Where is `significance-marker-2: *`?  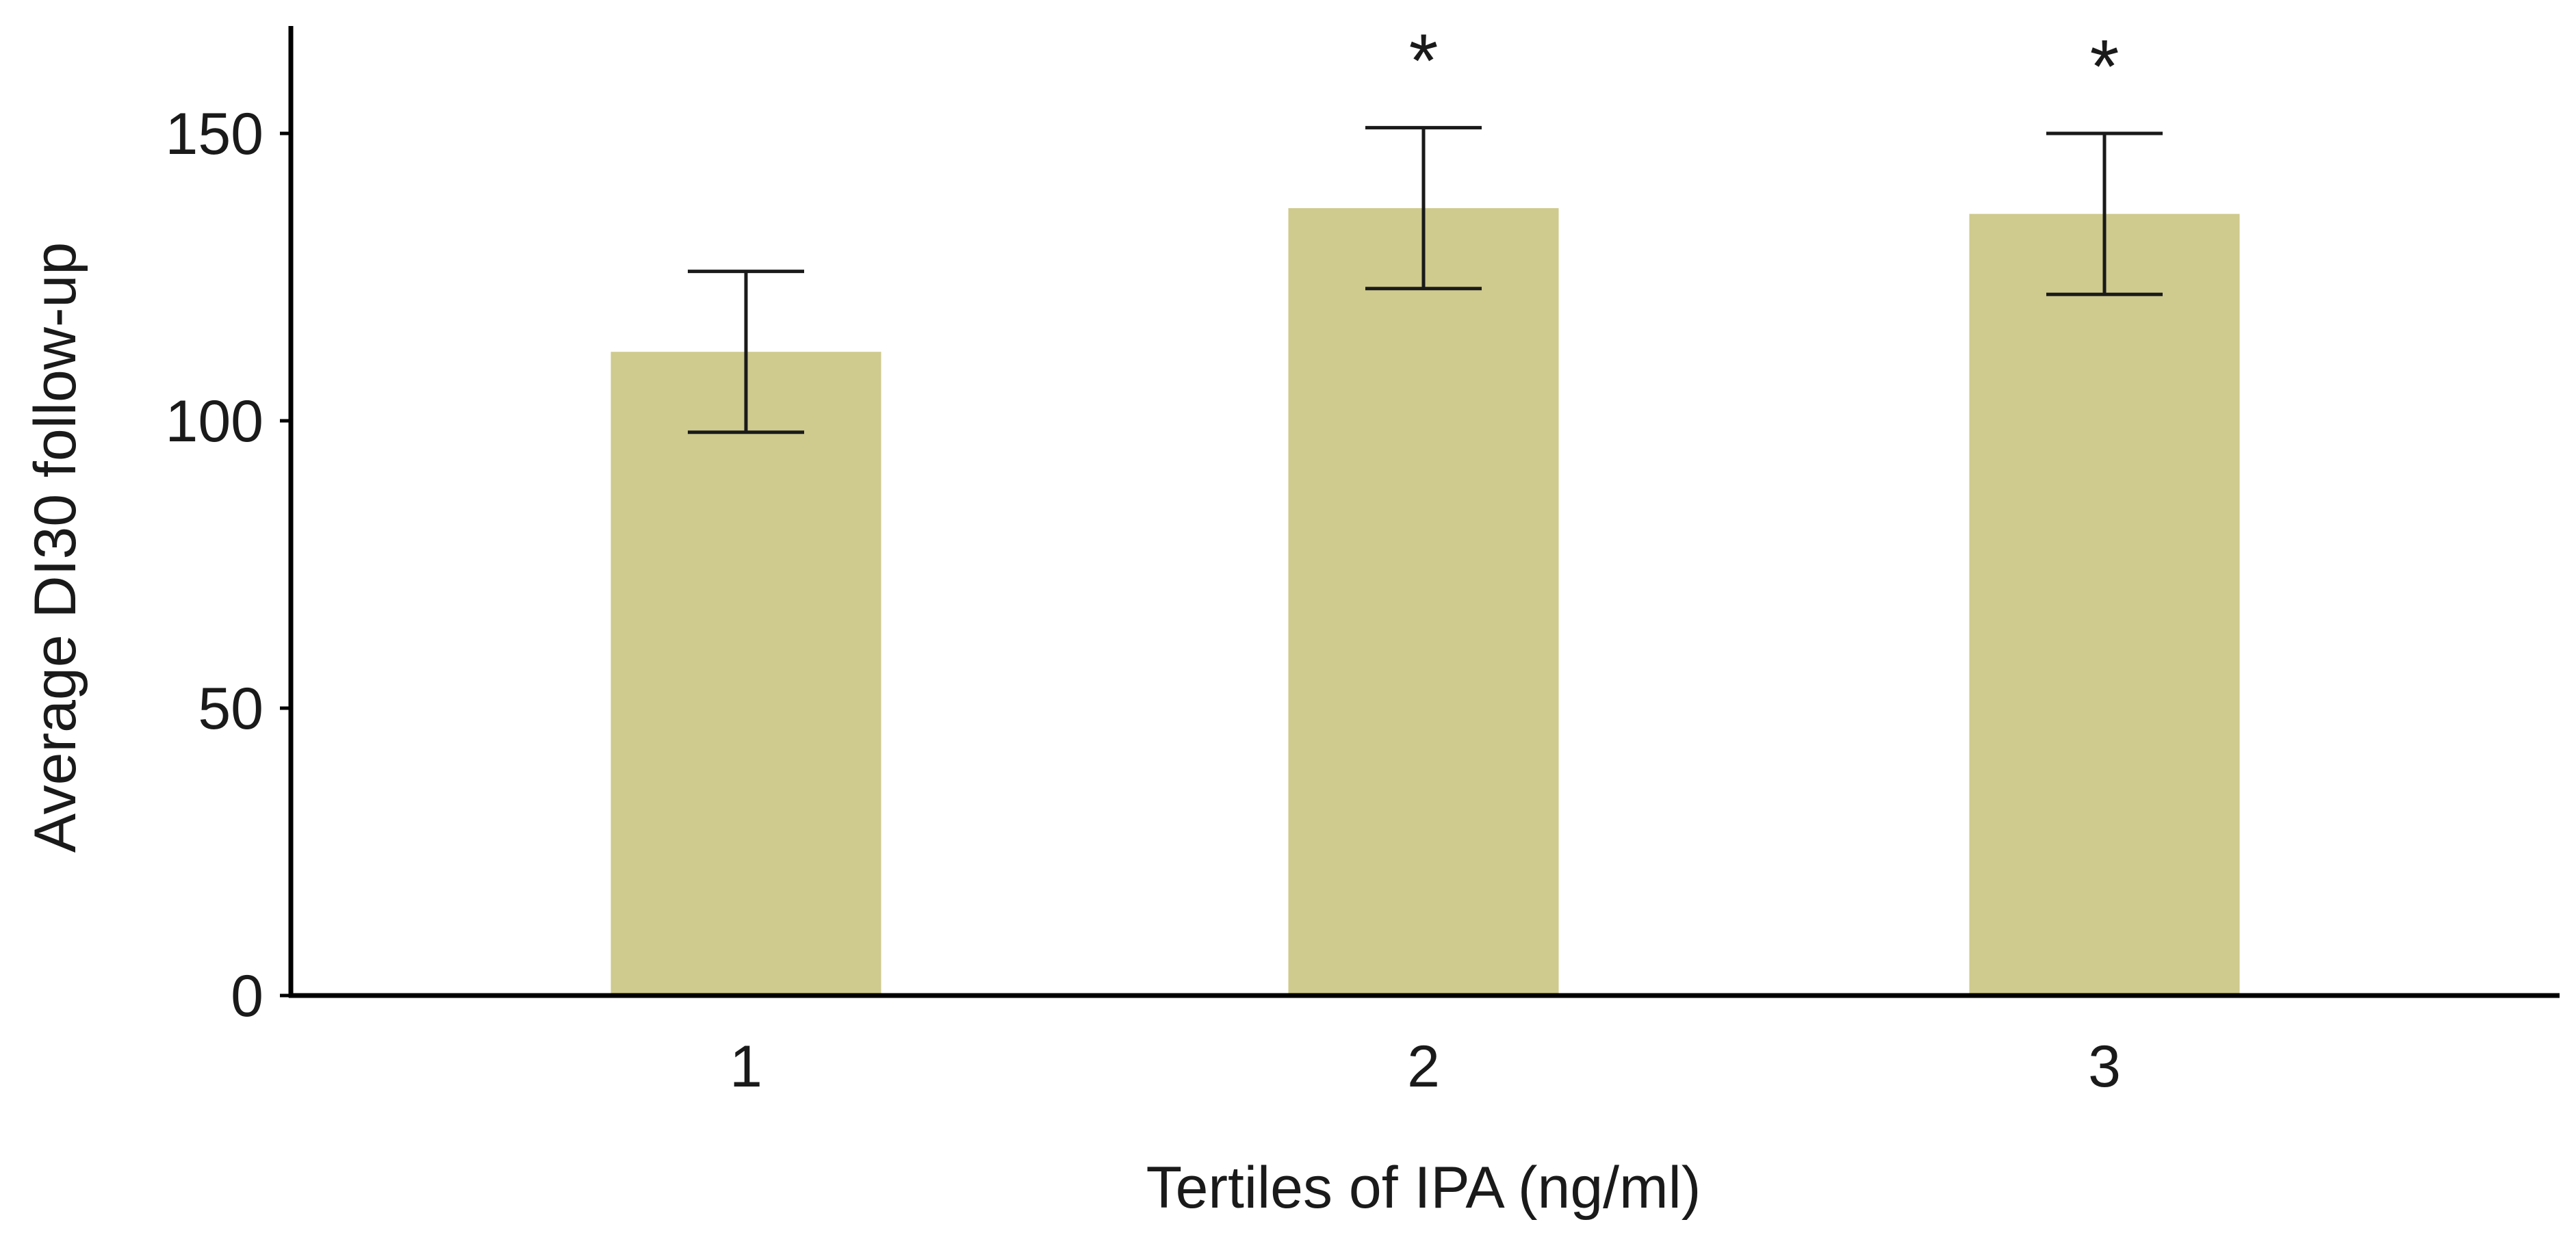 significance-marker-2: * is located at coordinates (1424, 61).